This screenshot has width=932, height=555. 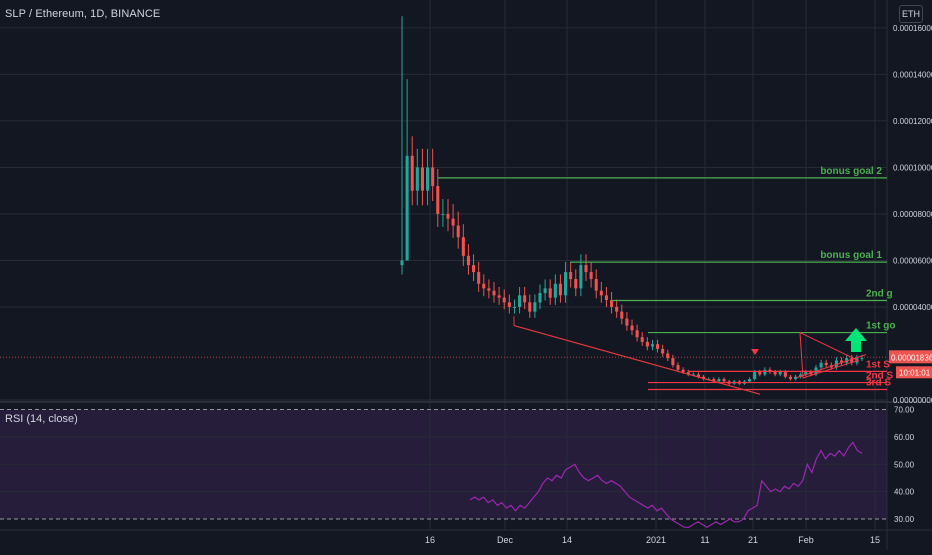 I want to click on downtrend-line, so click(x=637, y=360).